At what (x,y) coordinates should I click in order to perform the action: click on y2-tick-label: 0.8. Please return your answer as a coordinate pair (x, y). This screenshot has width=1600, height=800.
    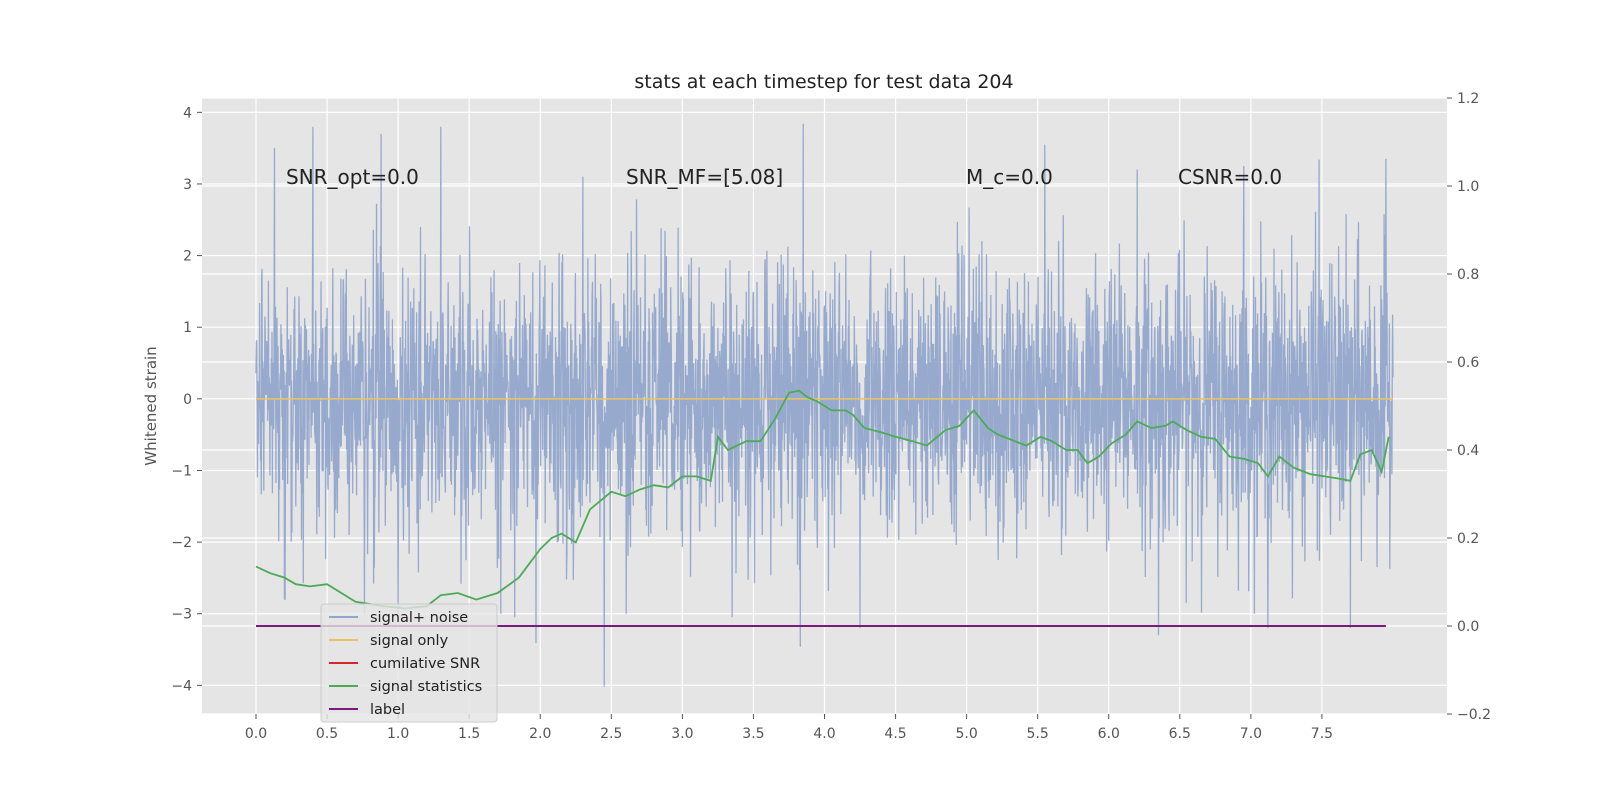
    Looking at the image, I should click on (1468, 275).